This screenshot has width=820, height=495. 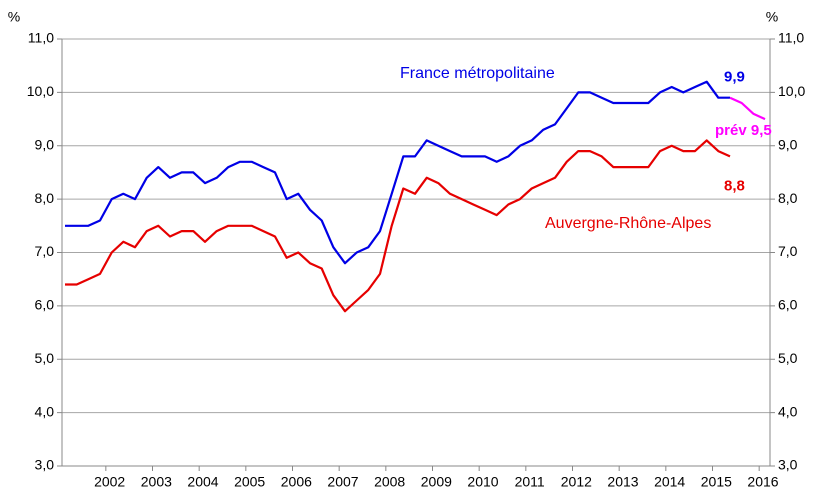 I want to click on y2-tick-label: 8,0, so click(x=788, y=198).